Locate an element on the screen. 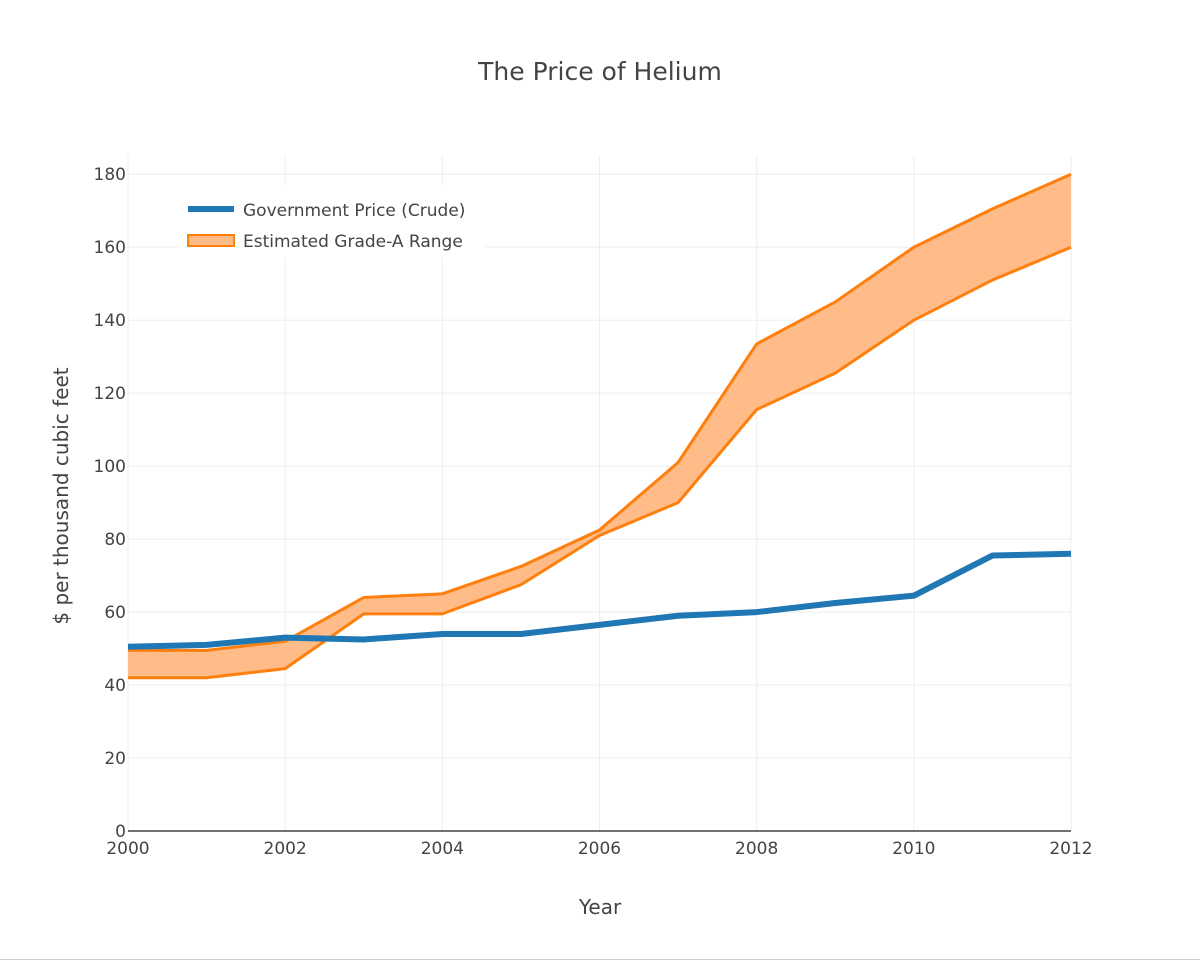 The image size is (1200, 960). x-tick-label: 2004 is located at coordinates (442, 849).